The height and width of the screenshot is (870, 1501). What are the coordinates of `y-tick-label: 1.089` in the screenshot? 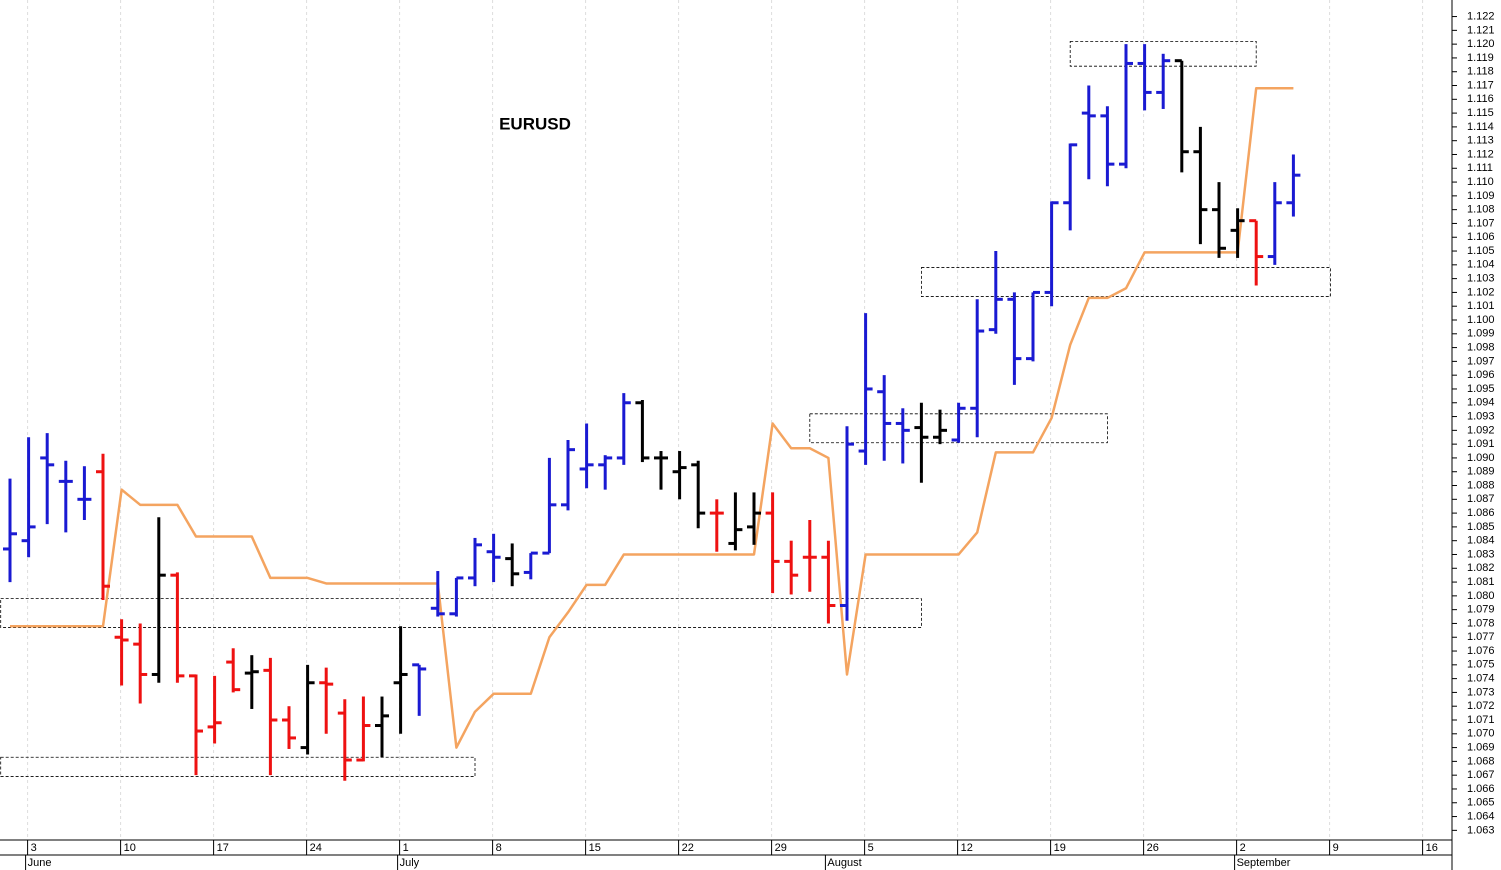 It's located at (1481, 472).